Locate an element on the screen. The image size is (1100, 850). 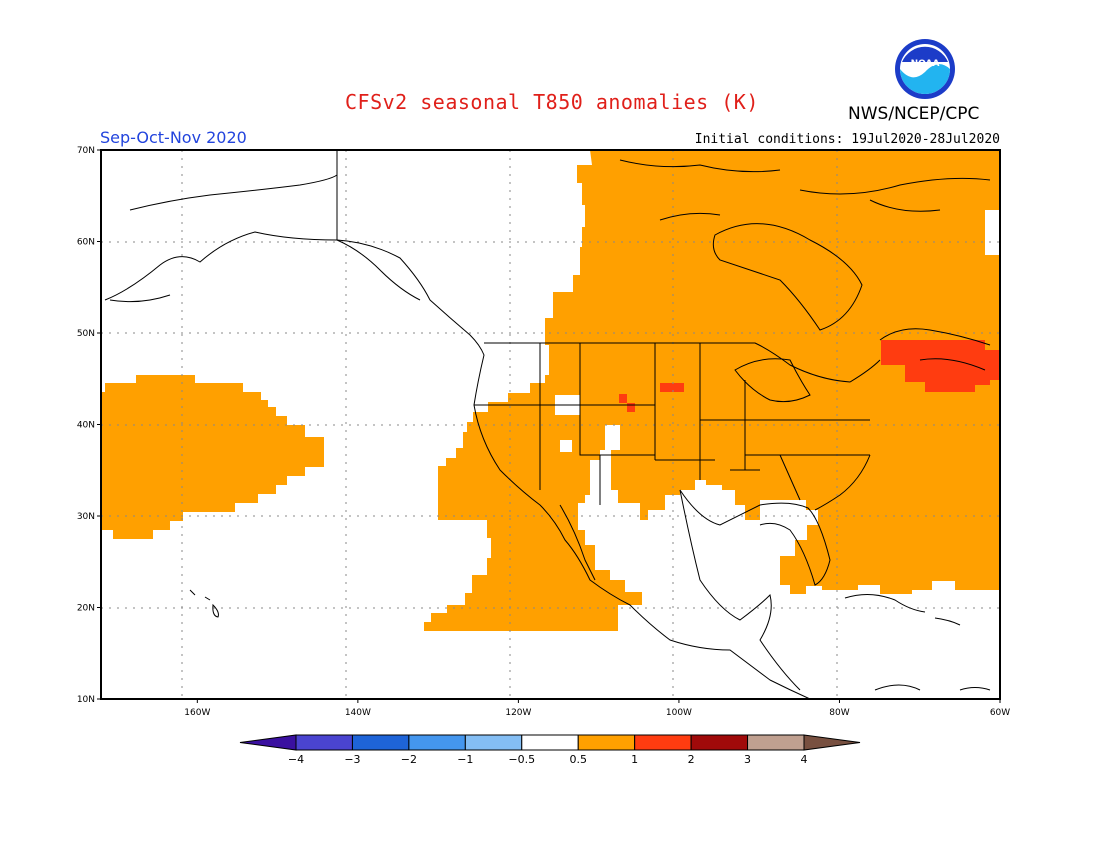
lon-tick-label: 140W is located at coordinates (358, 713).